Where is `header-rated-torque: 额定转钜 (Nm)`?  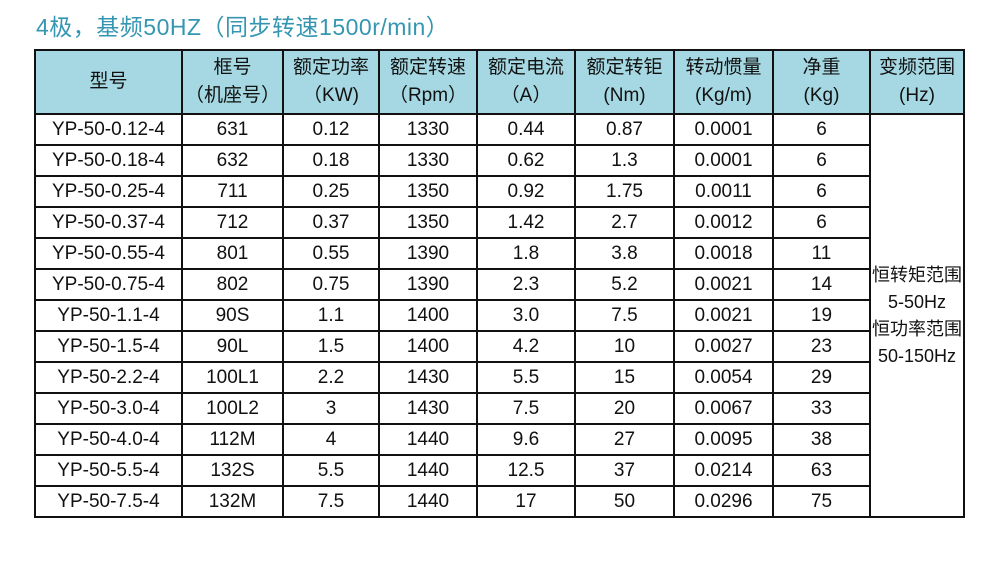 header-rated-torque: 额定转钜 (Nm) is located at coordinates (624, 82).